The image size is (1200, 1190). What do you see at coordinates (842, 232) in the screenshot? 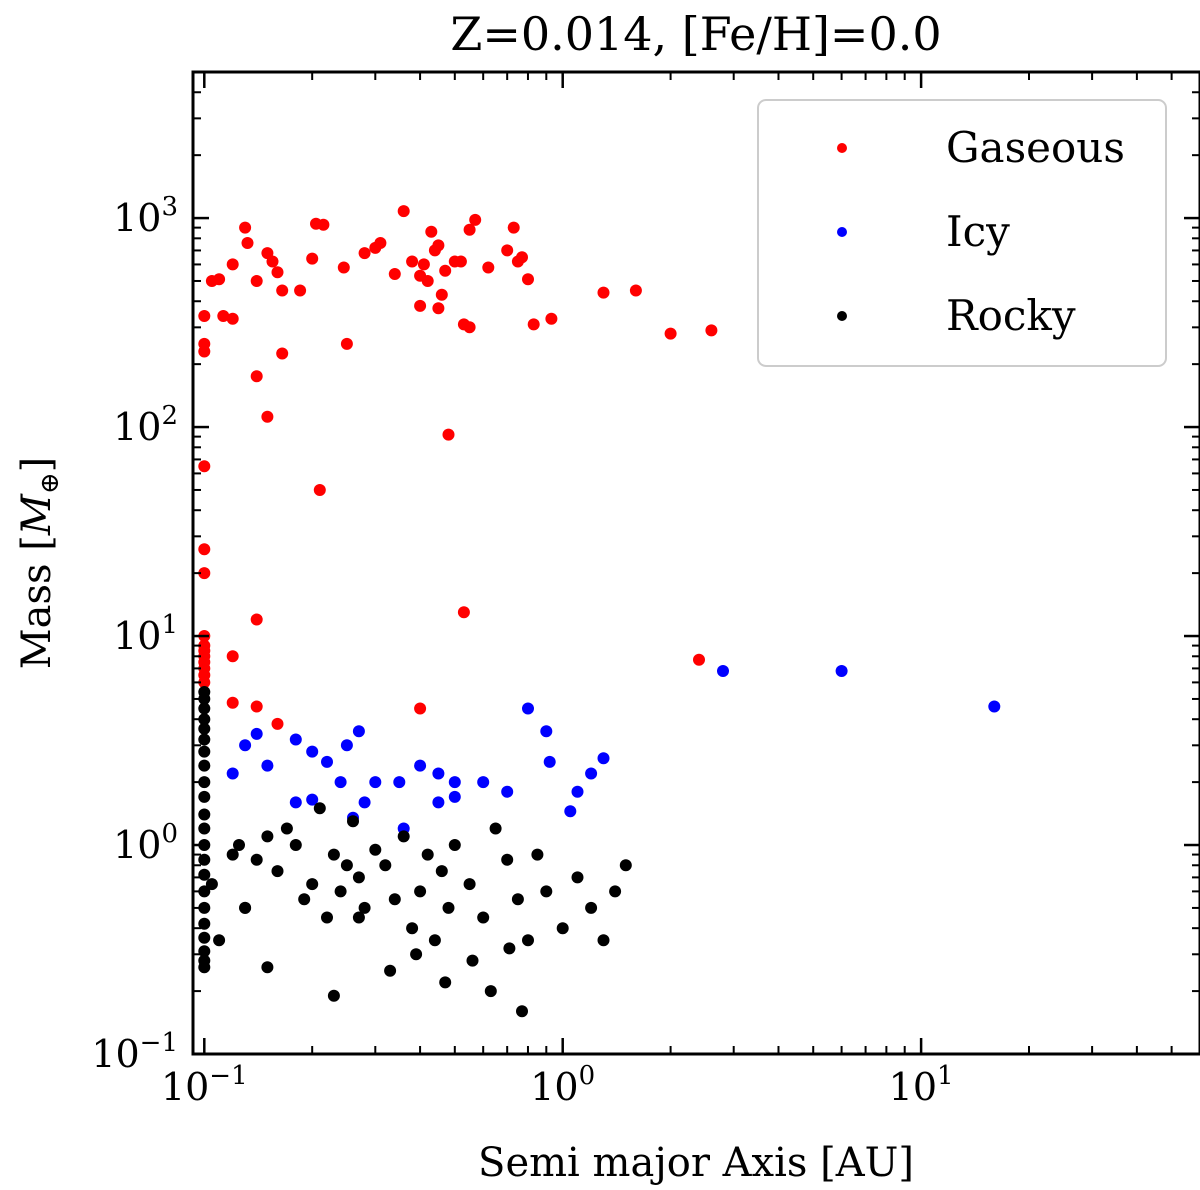
I see `legend-marker-icy` at bounding box center [842, 232].